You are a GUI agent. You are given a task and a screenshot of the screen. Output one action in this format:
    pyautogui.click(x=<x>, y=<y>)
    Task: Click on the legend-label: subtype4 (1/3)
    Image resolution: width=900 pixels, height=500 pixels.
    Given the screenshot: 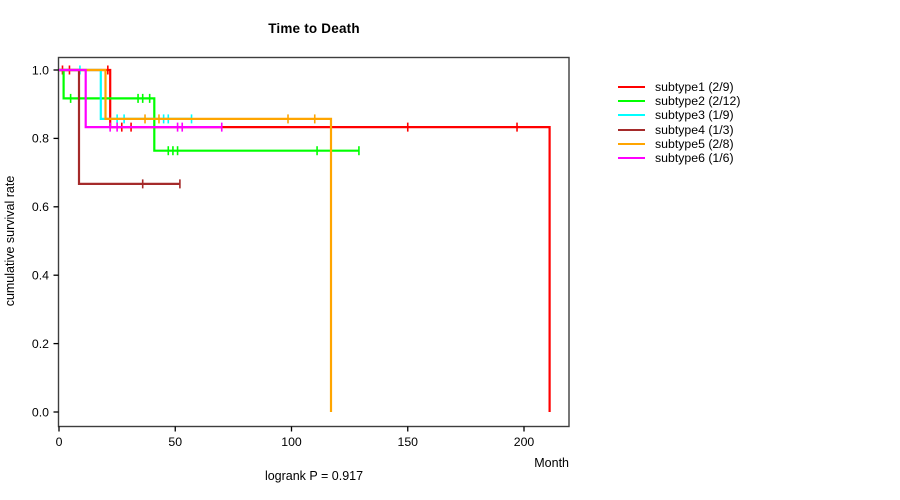 What is the action you would take?
    pyautogui.click(x=694, y=129)
    